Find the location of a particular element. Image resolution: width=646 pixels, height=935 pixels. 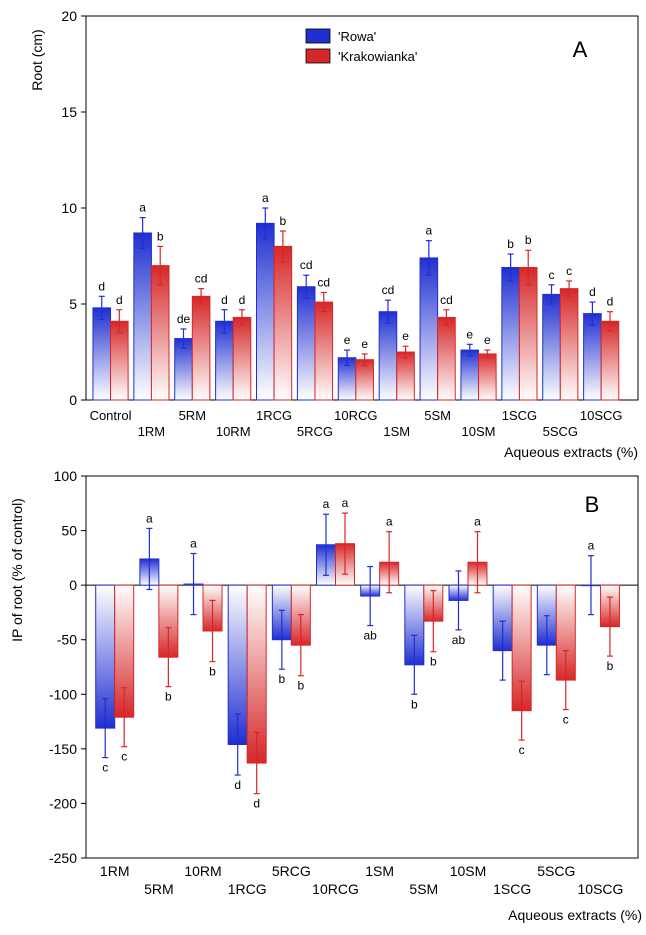

category-label: Control is located at coordinates (111, 415).